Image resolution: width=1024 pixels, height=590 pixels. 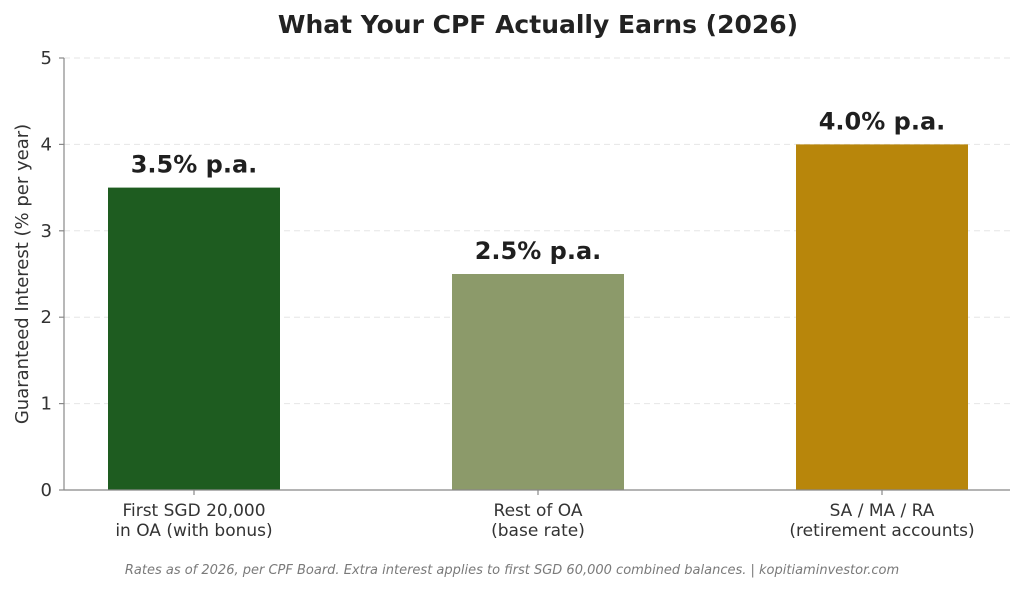 I want to click on y-tick-label: 1, so click(x=46, y=404).